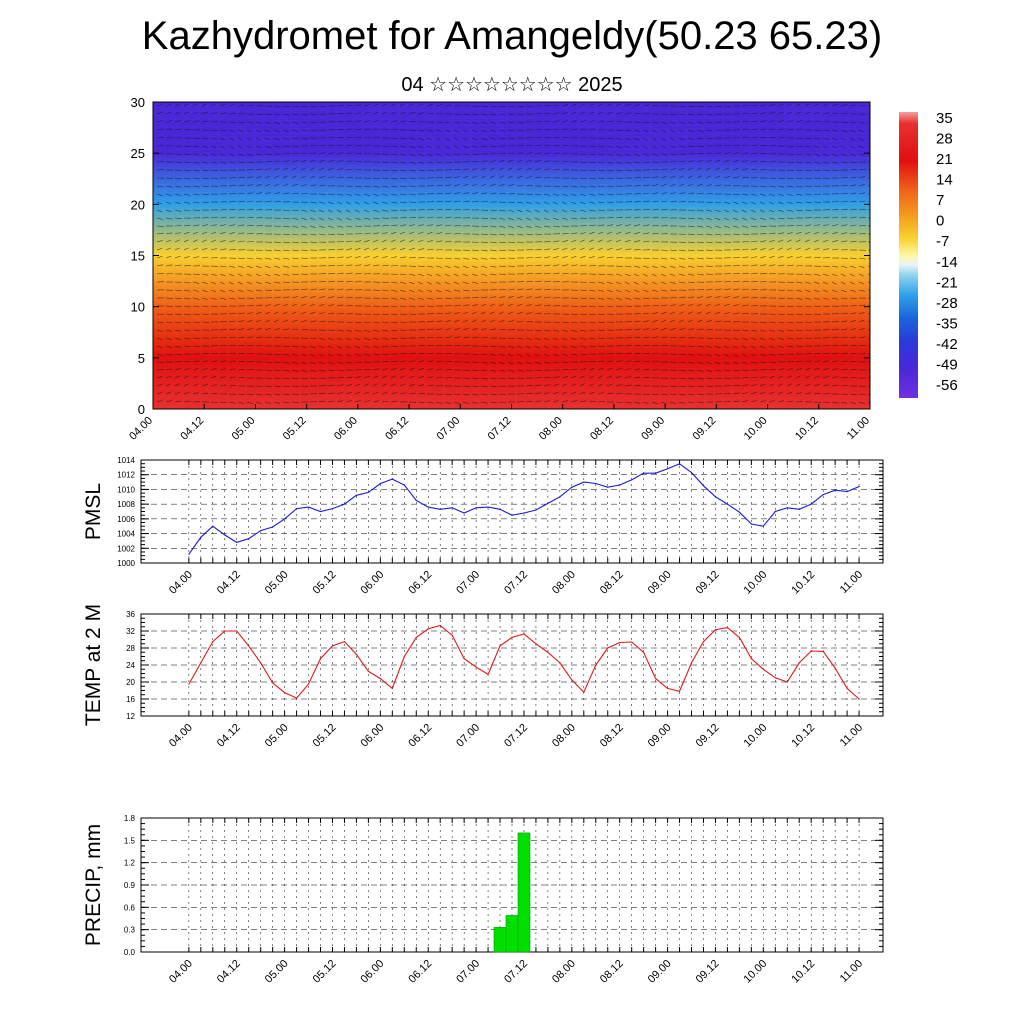 This screenshot has width=1024, height=1024. I want to click on colorbar-label: -42, so click(947, 344).